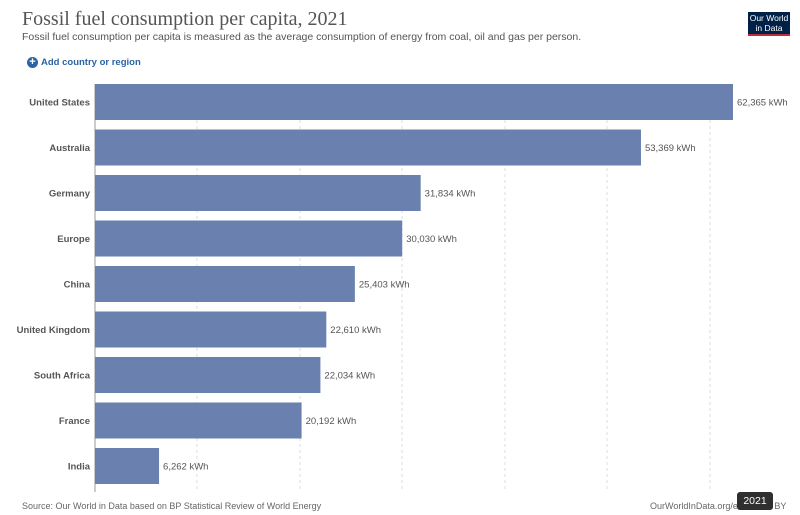 This screenshot has width=800, height=515. What do you see at coordinates (776, 506) in the screenshot?
I see `license-text: C BY` at bounding box center [776, 506].